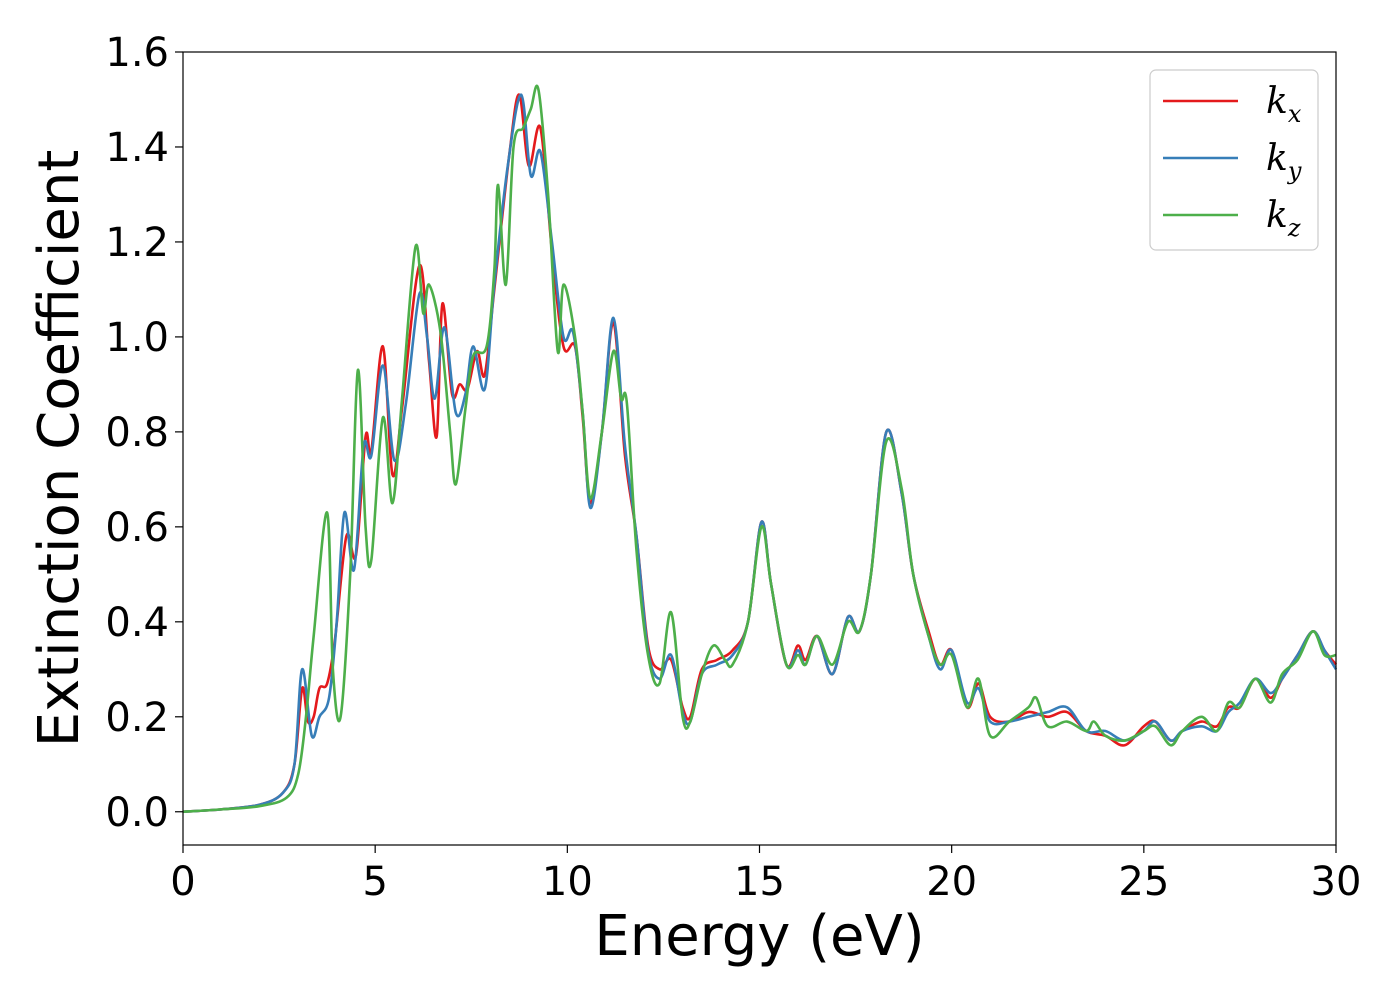 The image size is (1400, 1000). I want to click on x-tick-label: 15, so click(759, 882).